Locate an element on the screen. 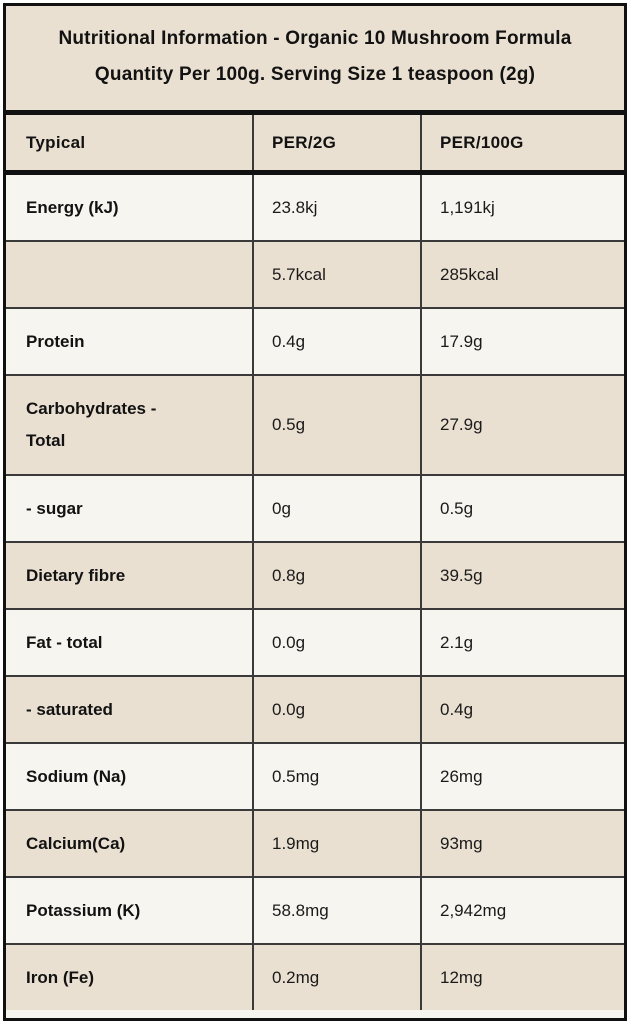  table-row-energy-kj: Energy (kJ) 23.8kj 1,191kj is located at coordinates (315, 207).